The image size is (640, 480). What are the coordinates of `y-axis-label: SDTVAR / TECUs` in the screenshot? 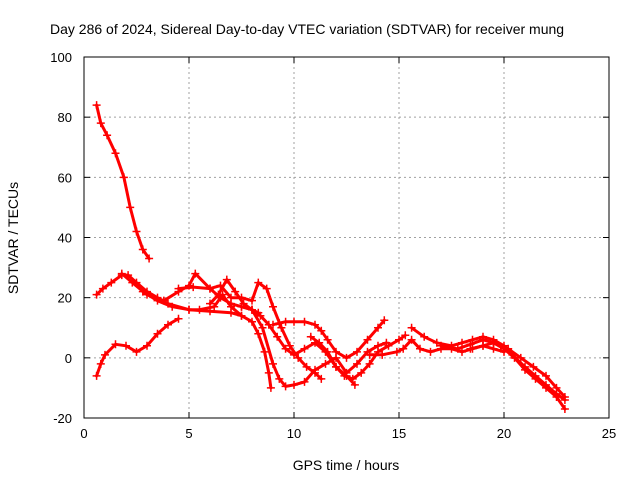 It's located at (13, 238).